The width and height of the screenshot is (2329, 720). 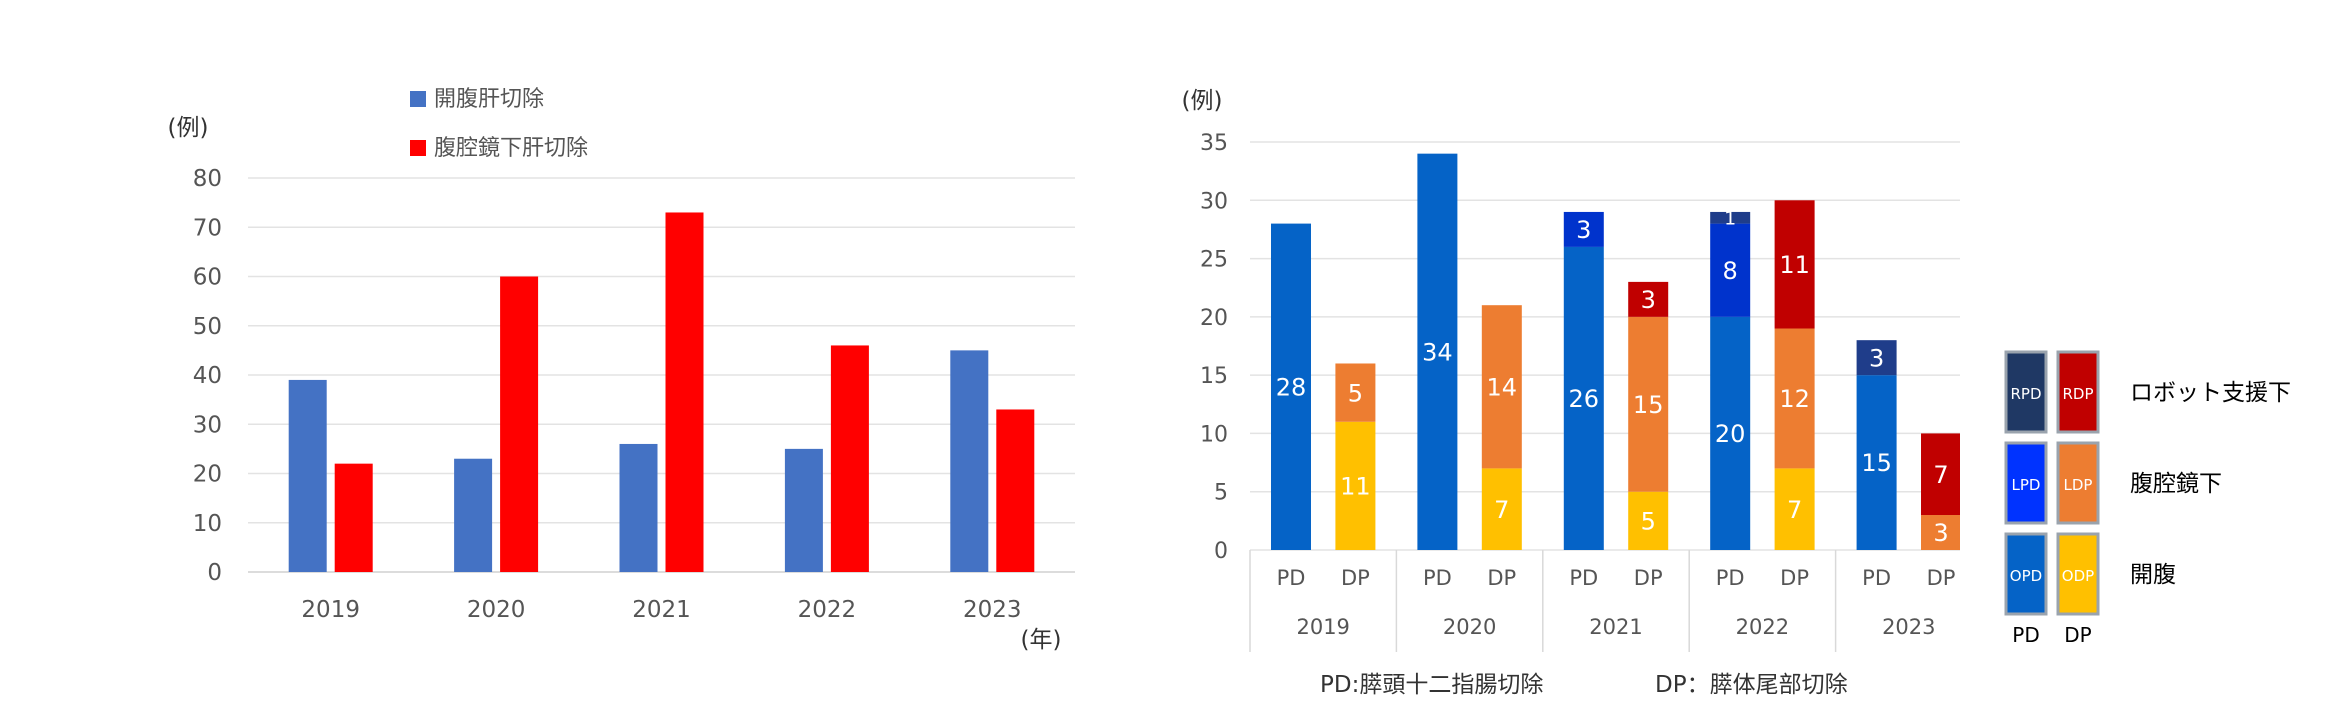 I want to click on segment-value-label: 5, so click(x=1648, y=521).